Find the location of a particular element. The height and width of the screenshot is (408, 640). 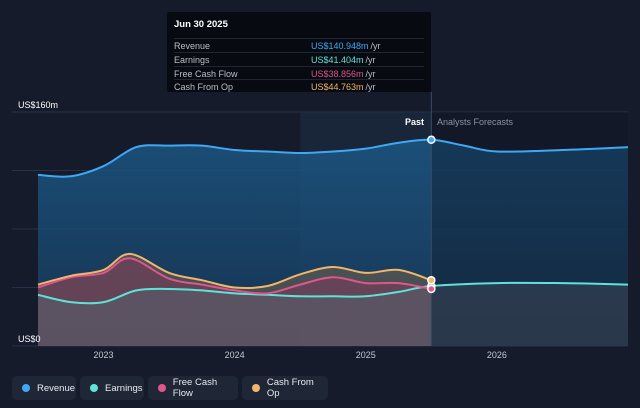

legend-item-earnings: Earnings is located at coordinates (112, 388).